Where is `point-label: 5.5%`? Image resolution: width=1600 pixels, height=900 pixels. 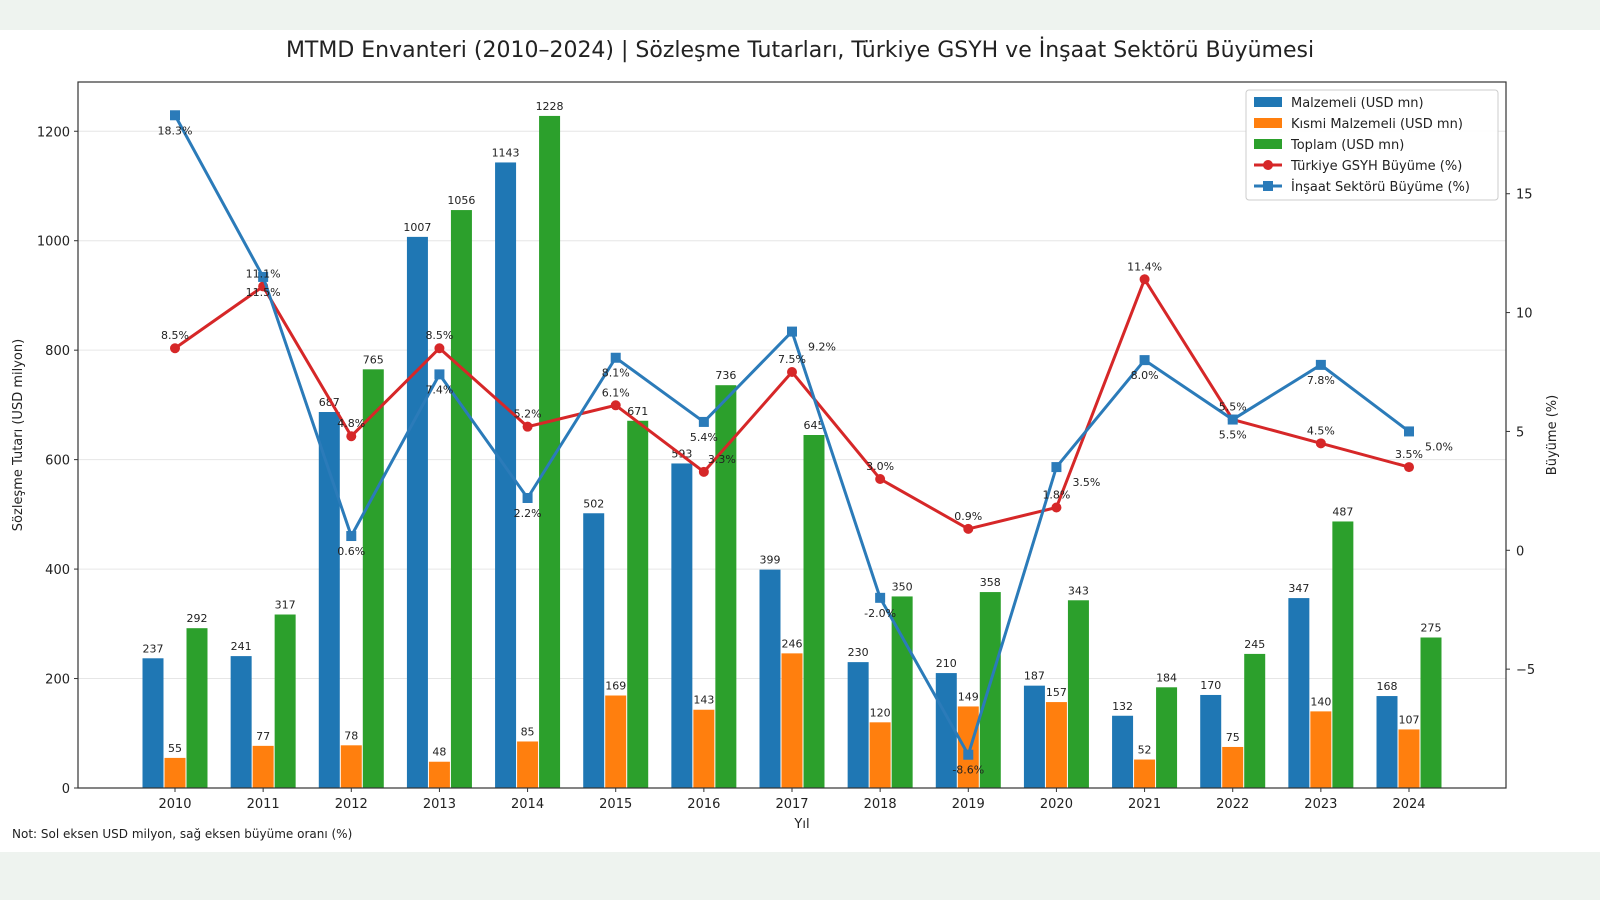
point-label: 5.5% is located at coordinates (1233, 407).